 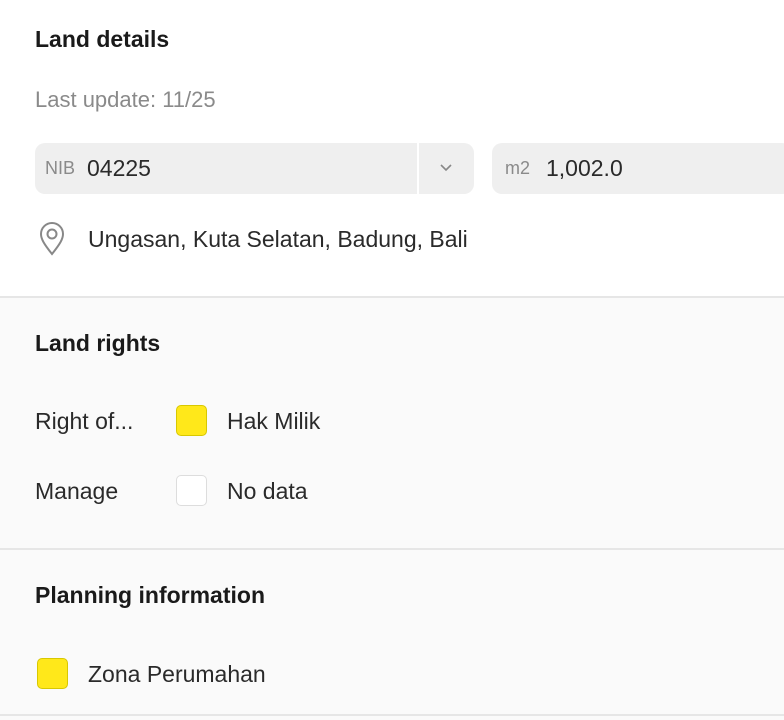 I want to click on nib-select: NIB 04225, so click(x=254, y=168).